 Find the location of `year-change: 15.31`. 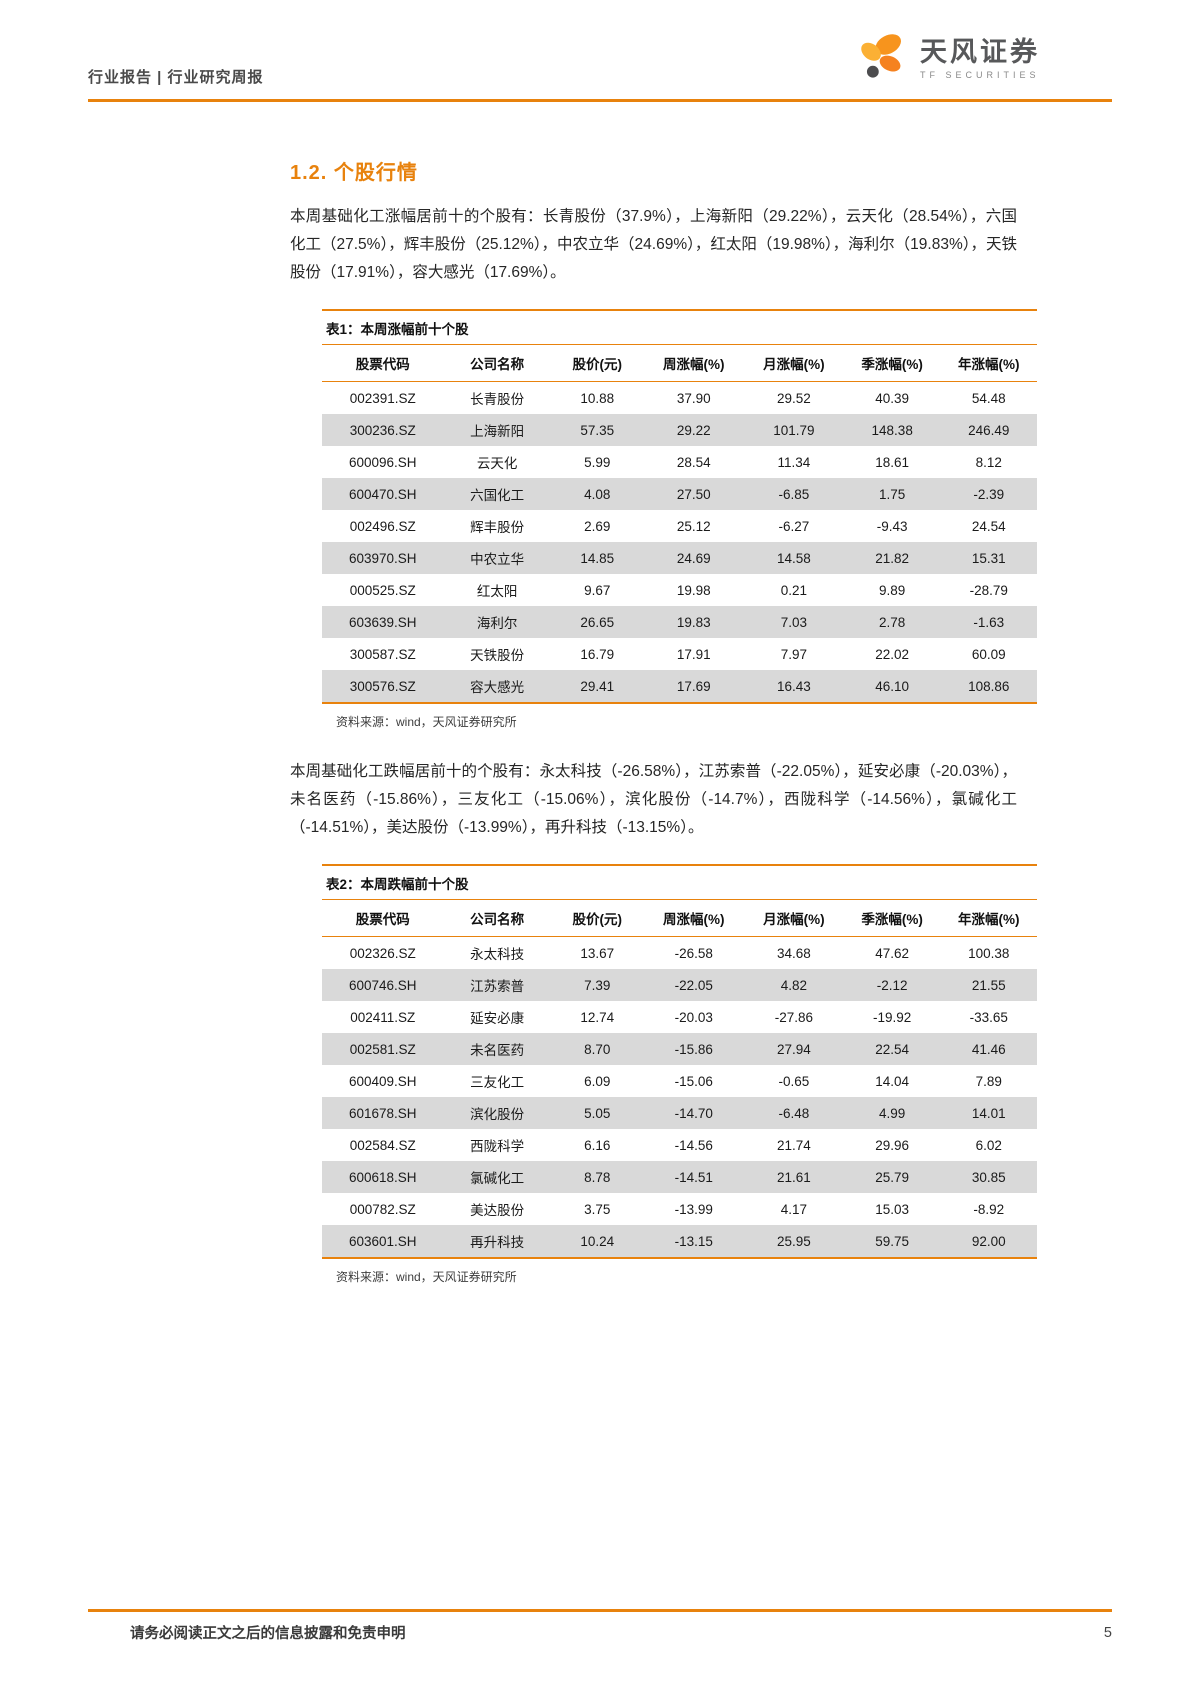

year-change: 15.31 is located at coordinates (988, 558).